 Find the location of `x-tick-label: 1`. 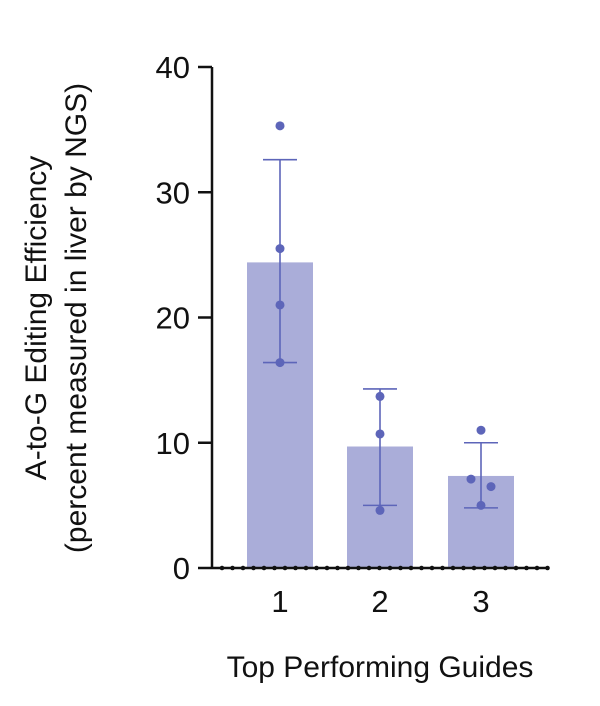

x-tick-label: 1 is located at coordinates (279, 601).